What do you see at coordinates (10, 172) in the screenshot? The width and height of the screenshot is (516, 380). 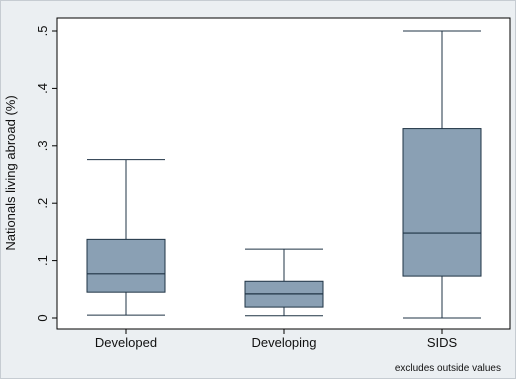 I see `y-axis-title: Nationals living abroad (%)` at bounding box center [10, 172].